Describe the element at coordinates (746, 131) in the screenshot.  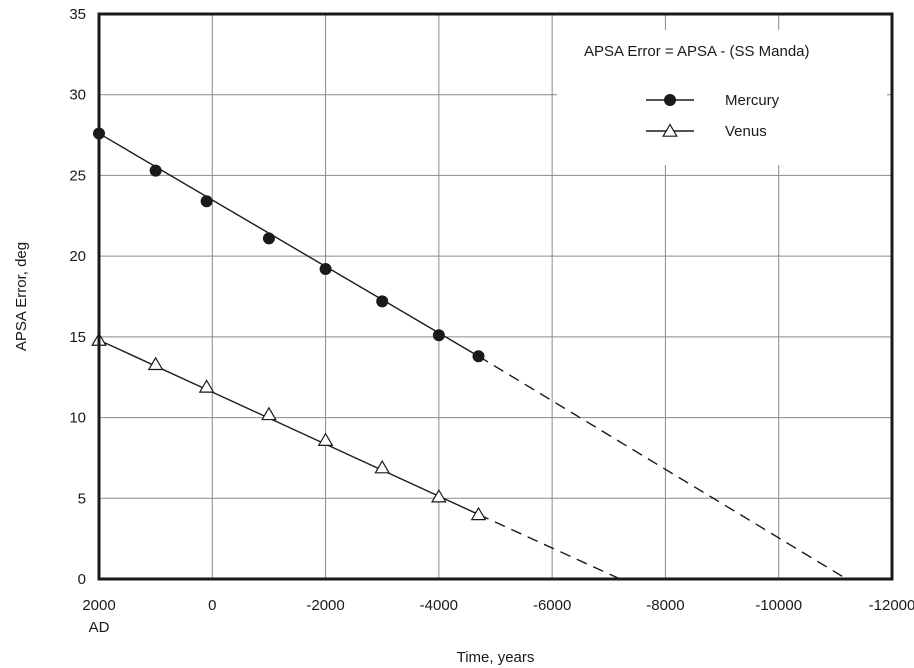
I see `legend-label: Venus` at that location.